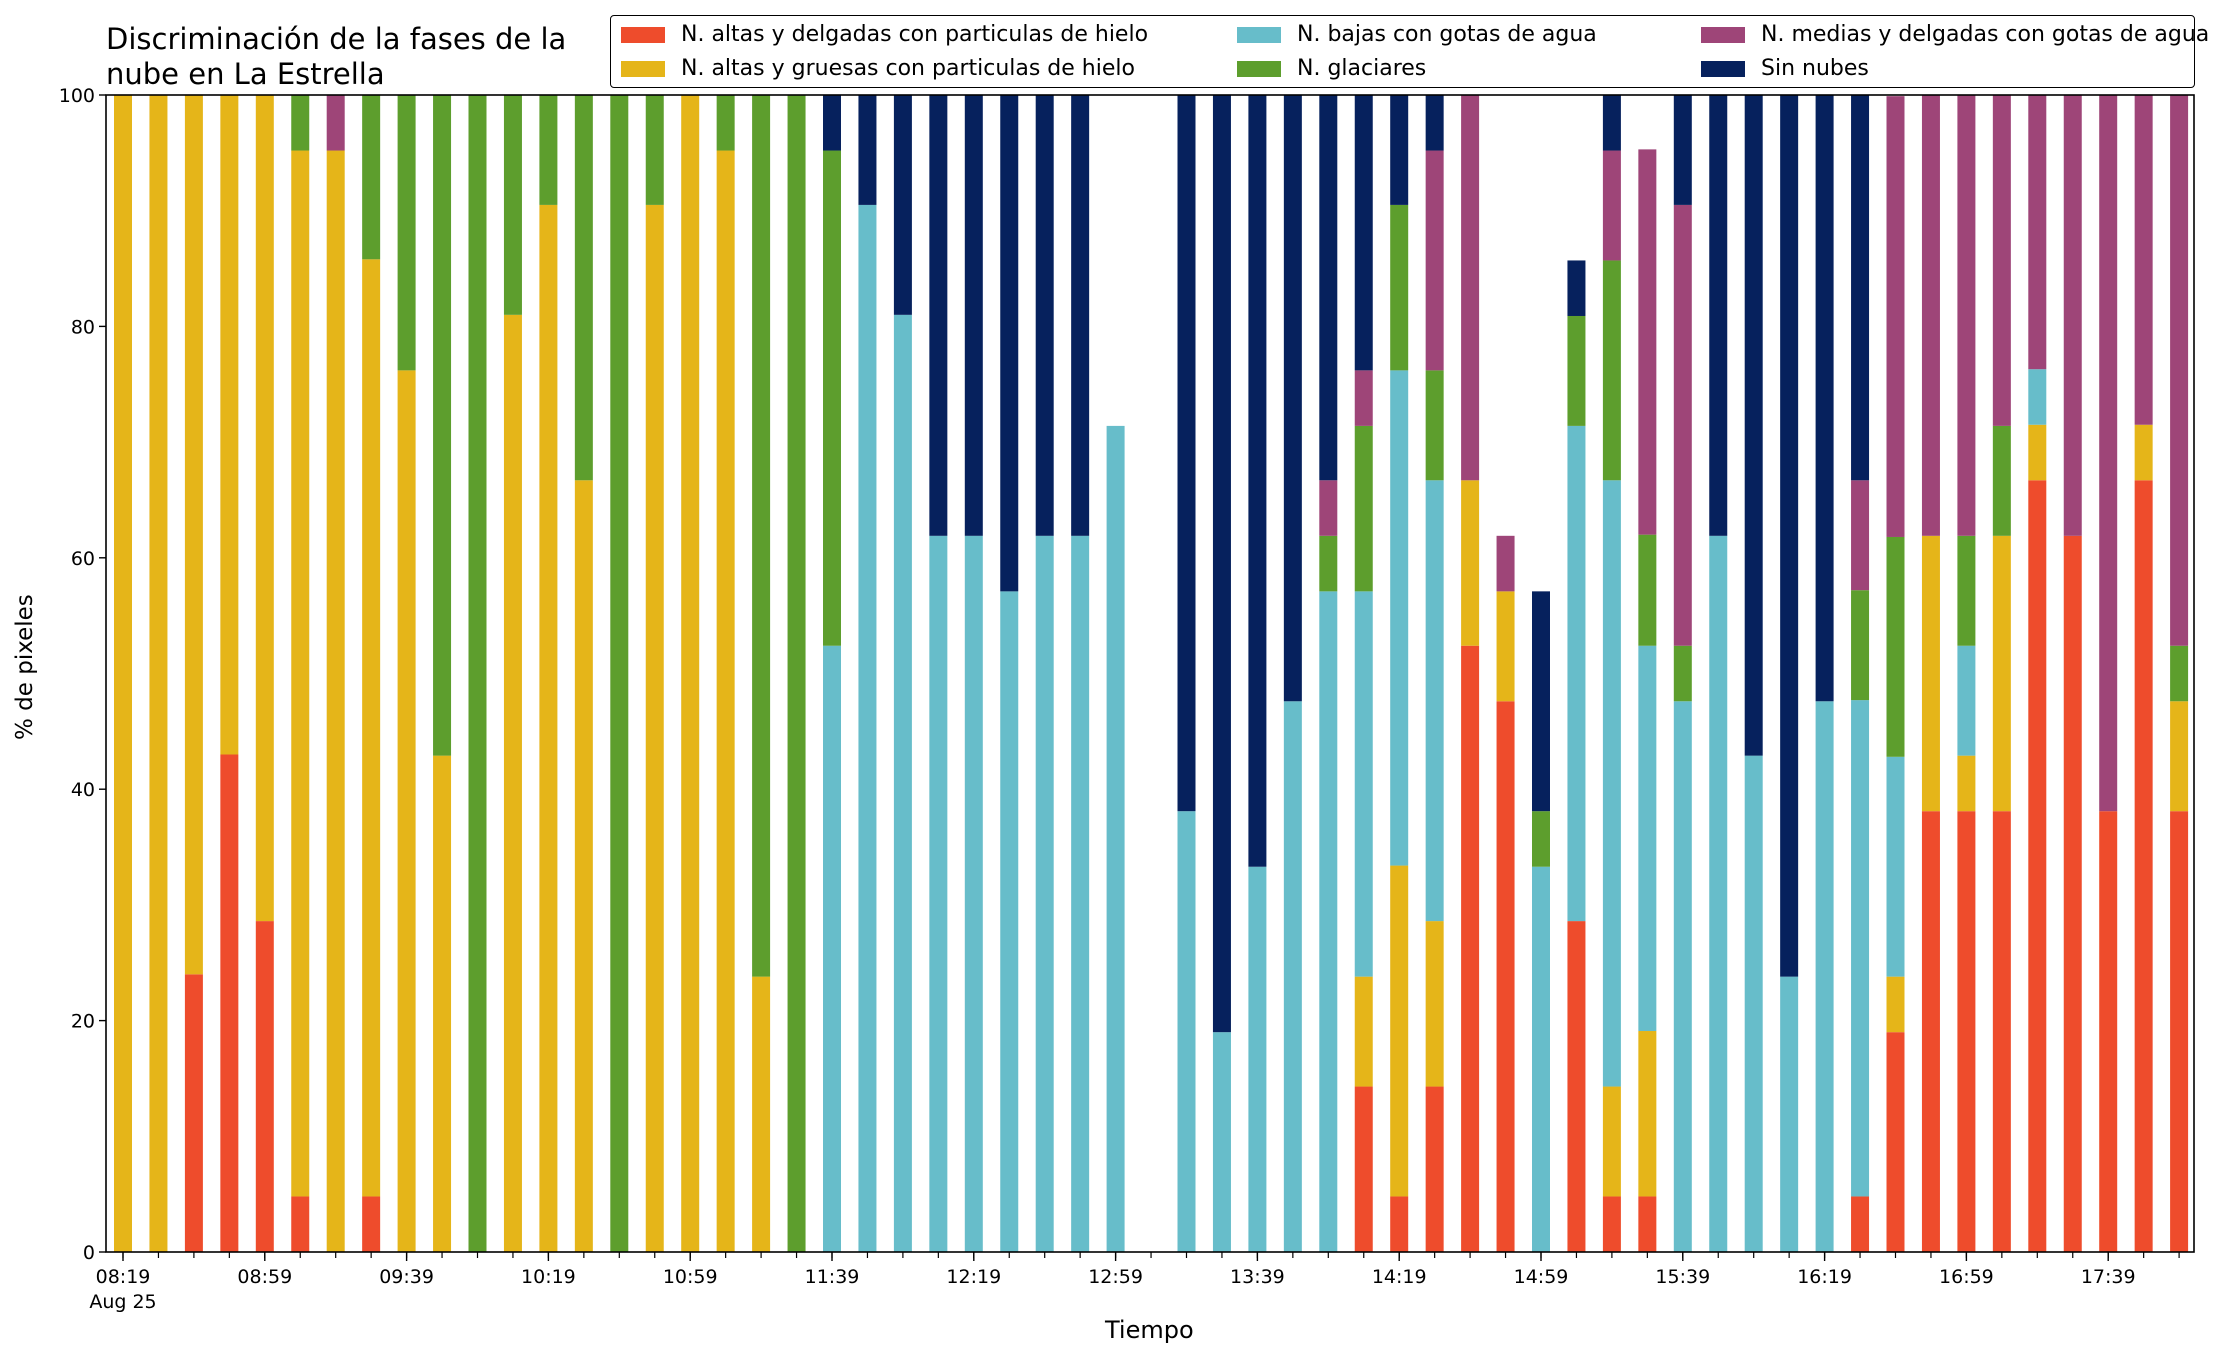 The height and width of the screenshot is (1355, 2216). I want to click on x-tick-label: 08:59, so click(264, 1277).